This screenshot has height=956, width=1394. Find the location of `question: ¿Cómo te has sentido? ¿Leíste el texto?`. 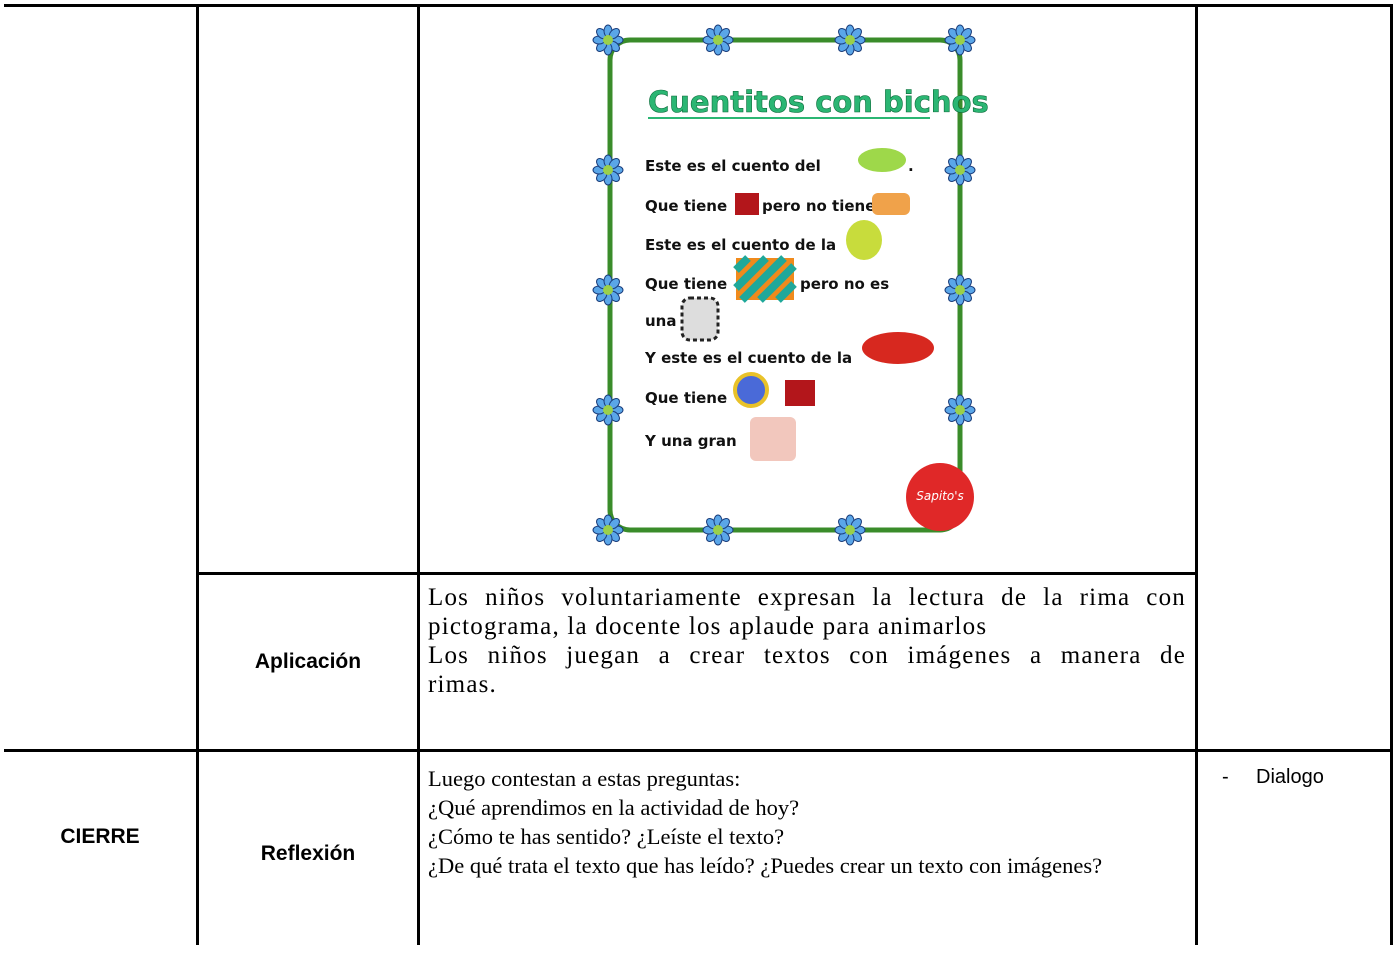

question: ¿Cómo te has sentido? ¿Leíste el texto? is located at coordinates (606, 836).